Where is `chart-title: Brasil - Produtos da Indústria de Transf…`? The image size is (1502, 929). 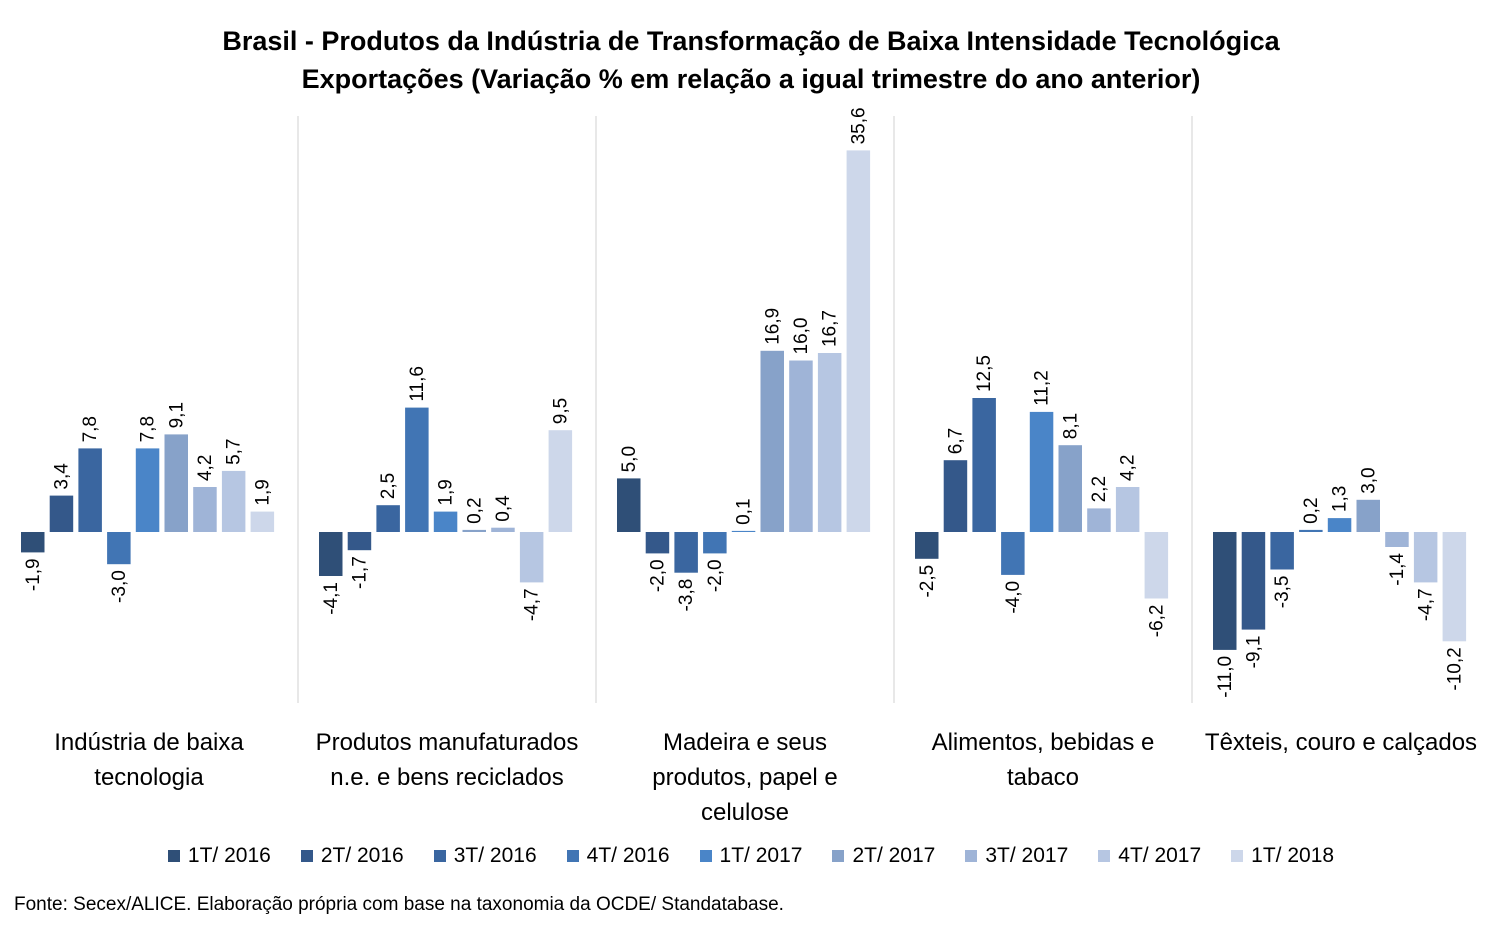 chart-title: Brasil - Produtos da Indústria de Transf… is located at coordinates (751, 60).